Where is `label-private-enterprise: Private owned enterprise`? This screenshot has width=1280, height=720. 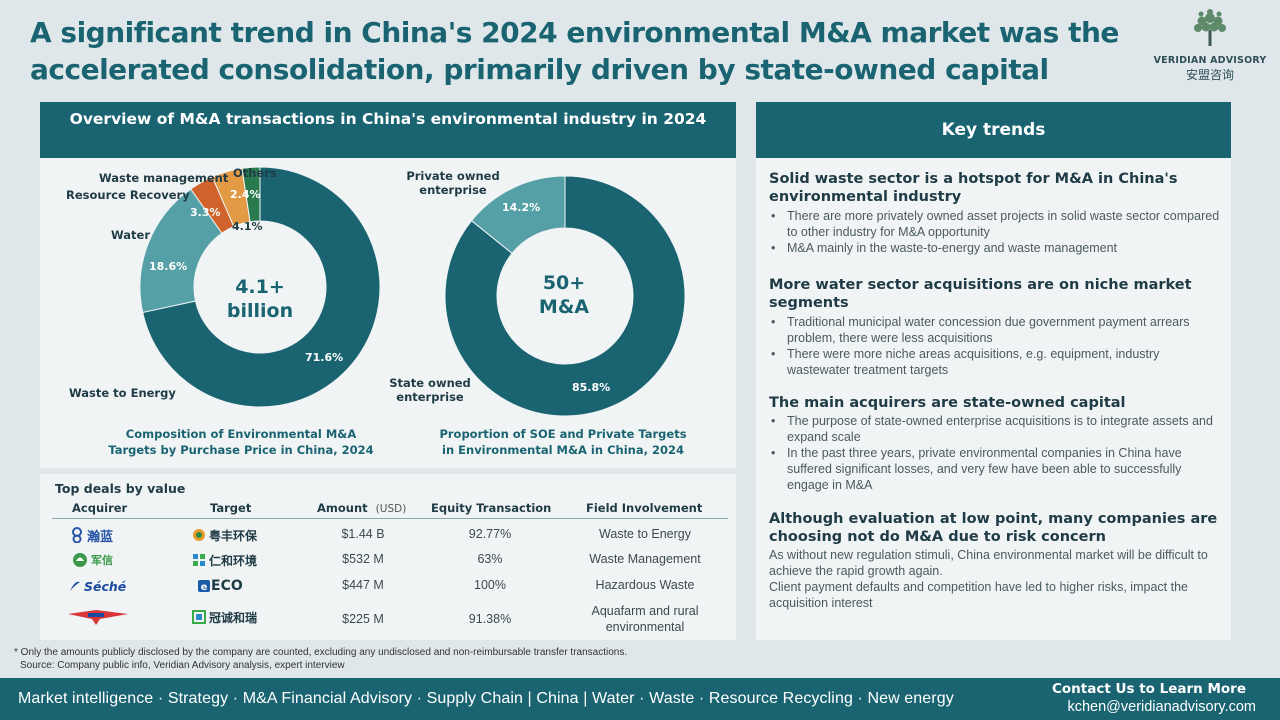
label-private-enterprise: Private owned enterprise is located at coordinates (453, 183).